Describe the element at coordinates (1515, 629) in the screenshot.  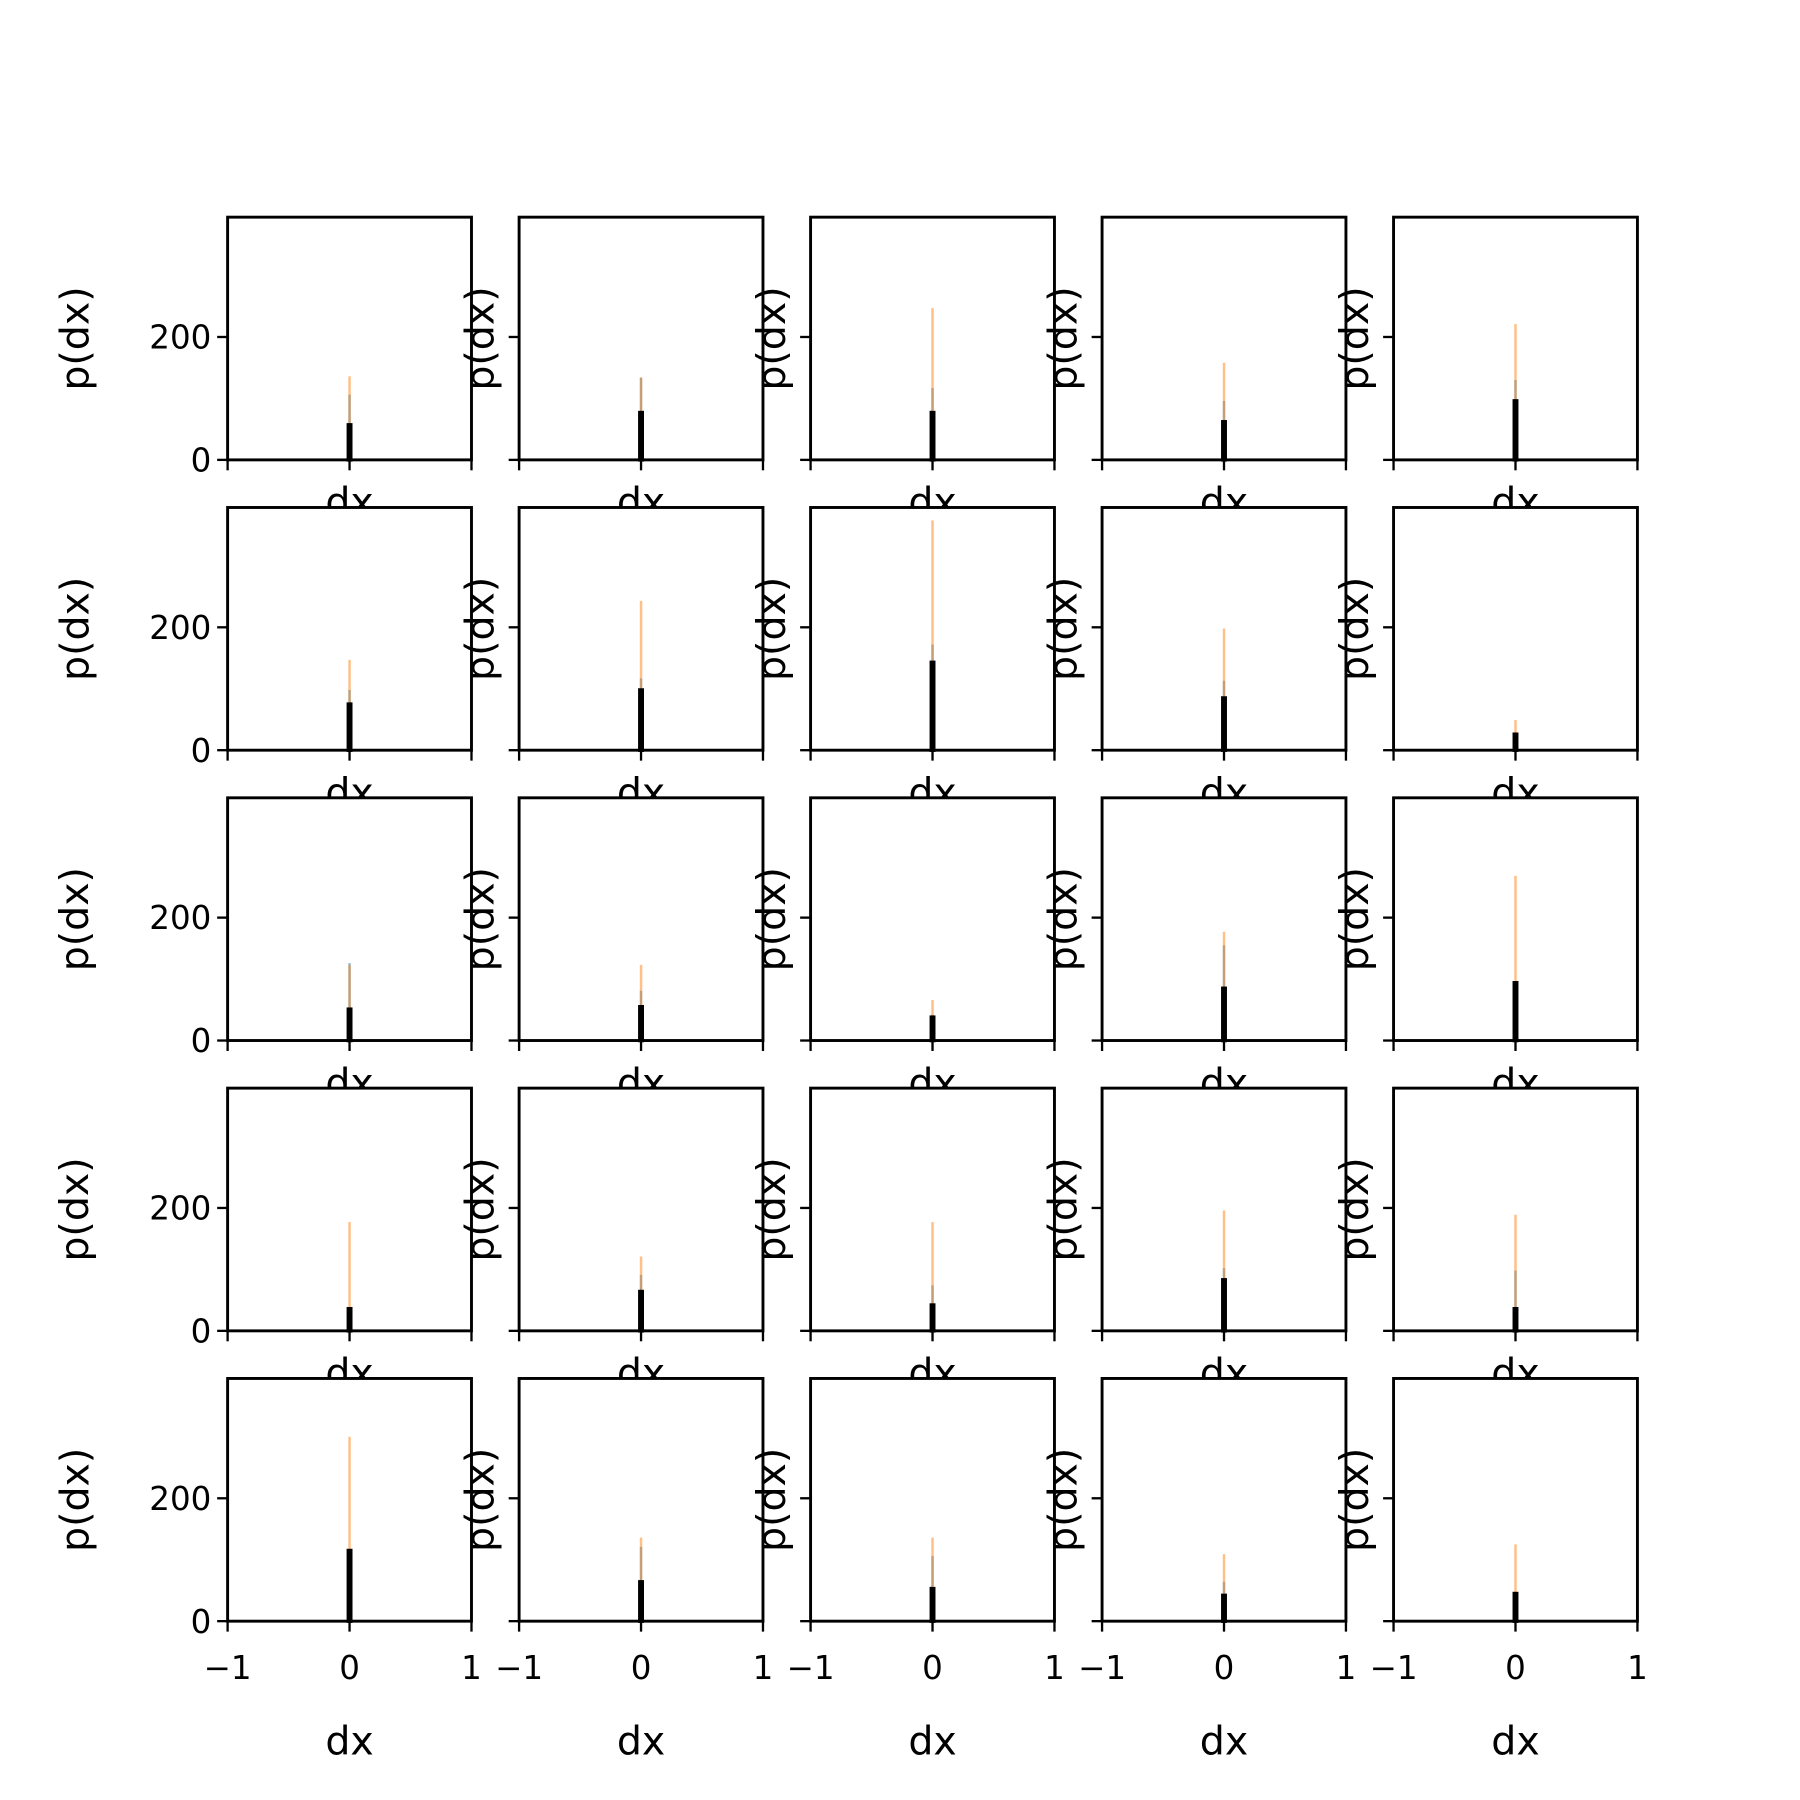
I see `axes-background` at that location.